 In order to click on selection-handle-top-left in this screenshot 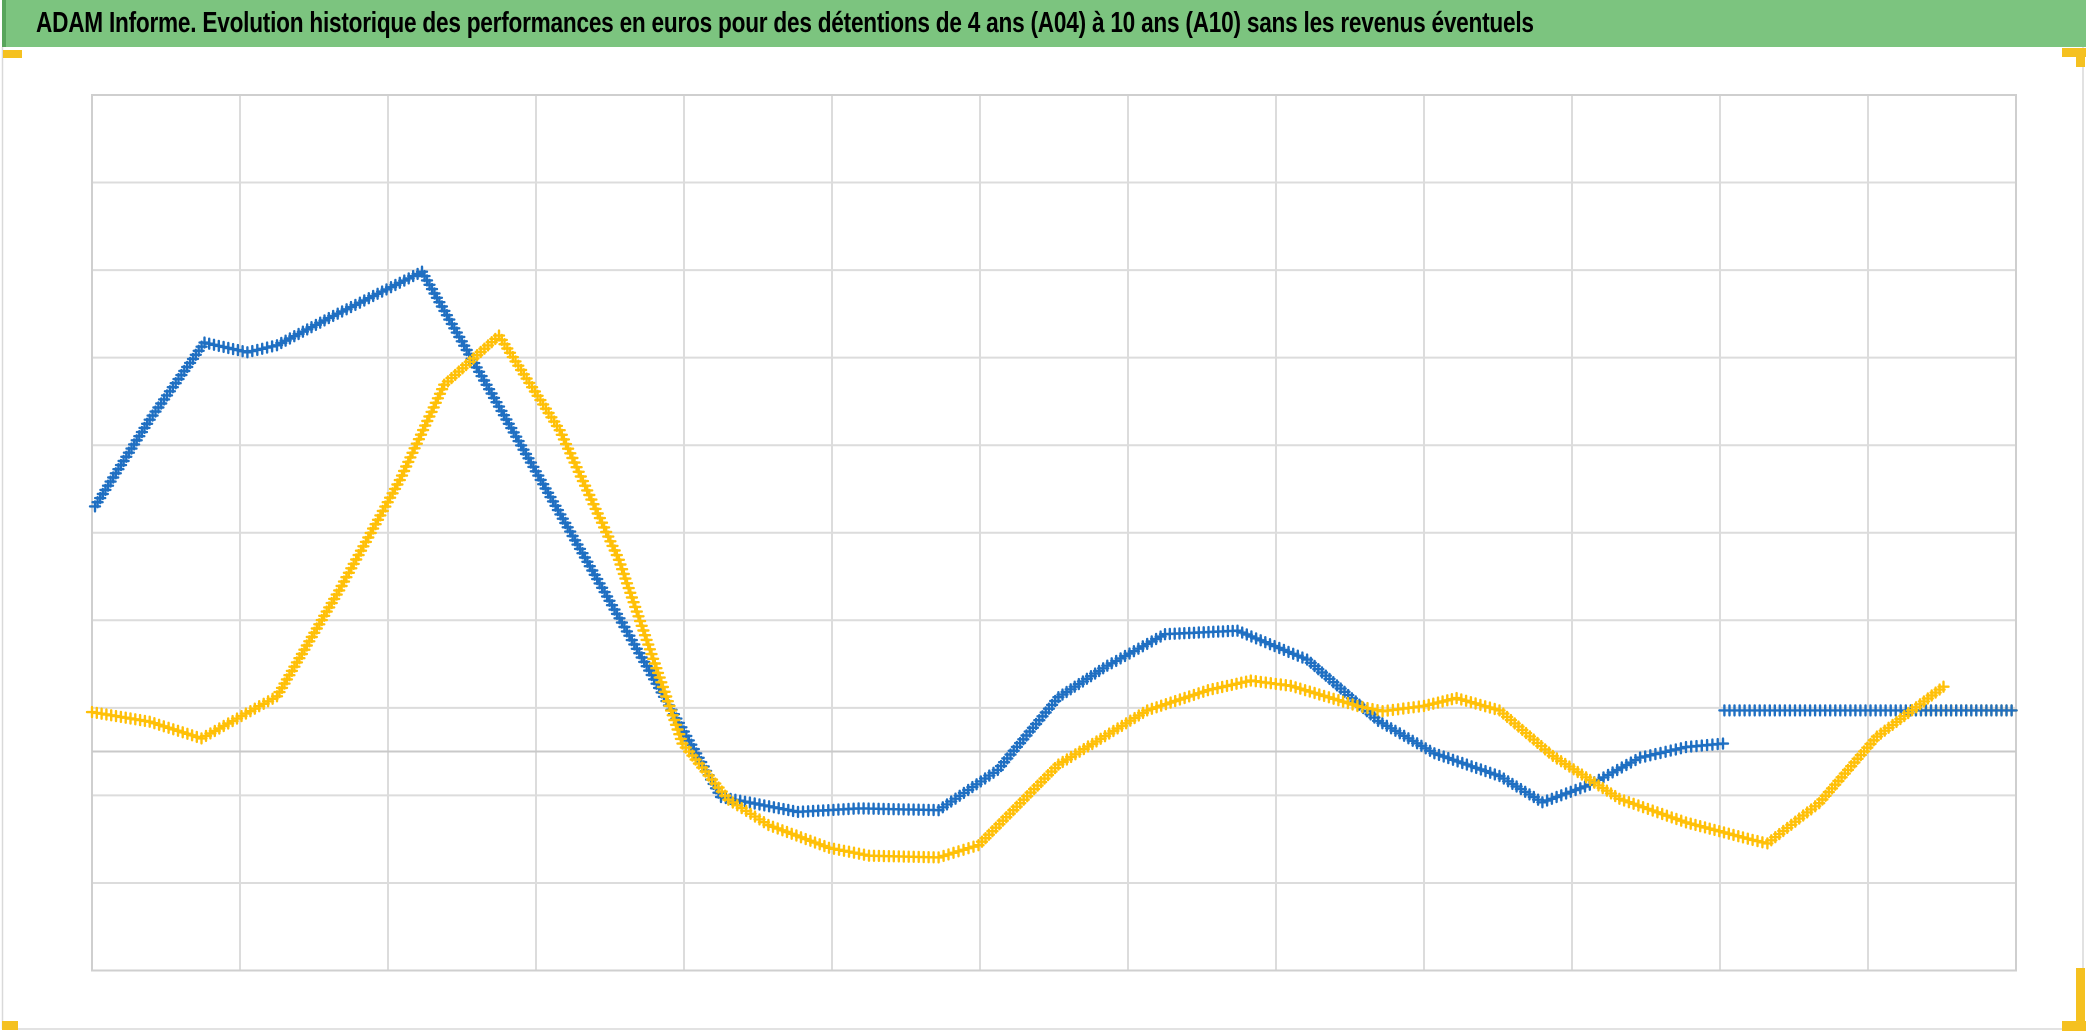, I will do `click(12, 54)`.